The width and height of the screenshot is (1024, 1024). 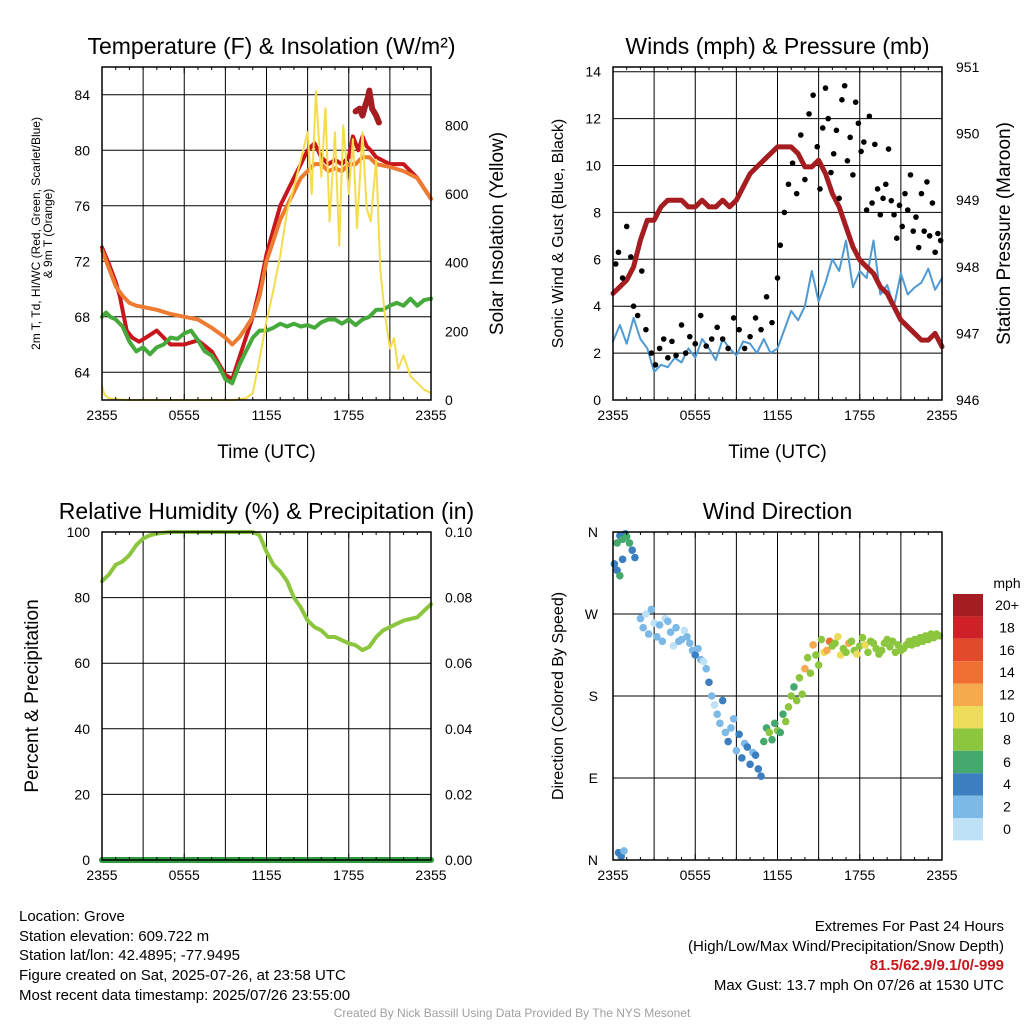 I want to click on speed-legend: mph 20+ 18 16 14 12 10 8 6 4 2 0, so click(x=987, y=708).